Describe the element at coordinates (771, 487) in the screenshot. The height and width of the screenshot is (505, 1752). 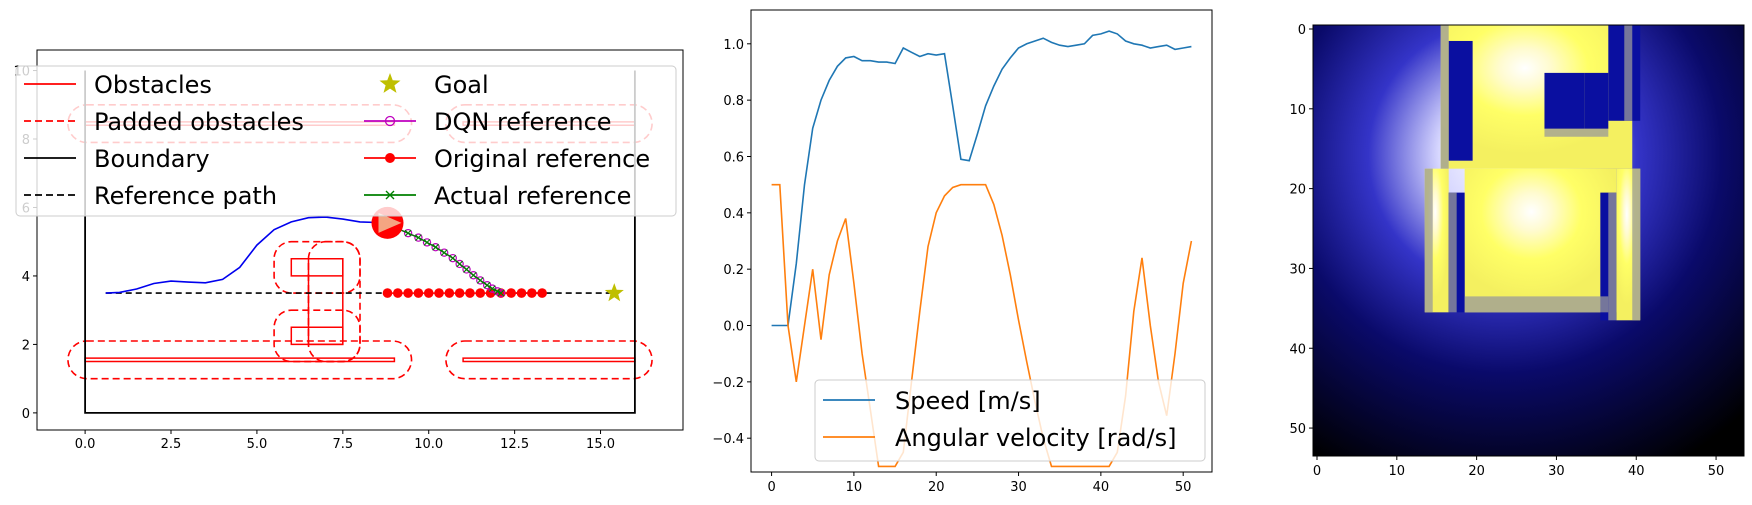
I see `velocity-x-tick-label: 0` at that location.